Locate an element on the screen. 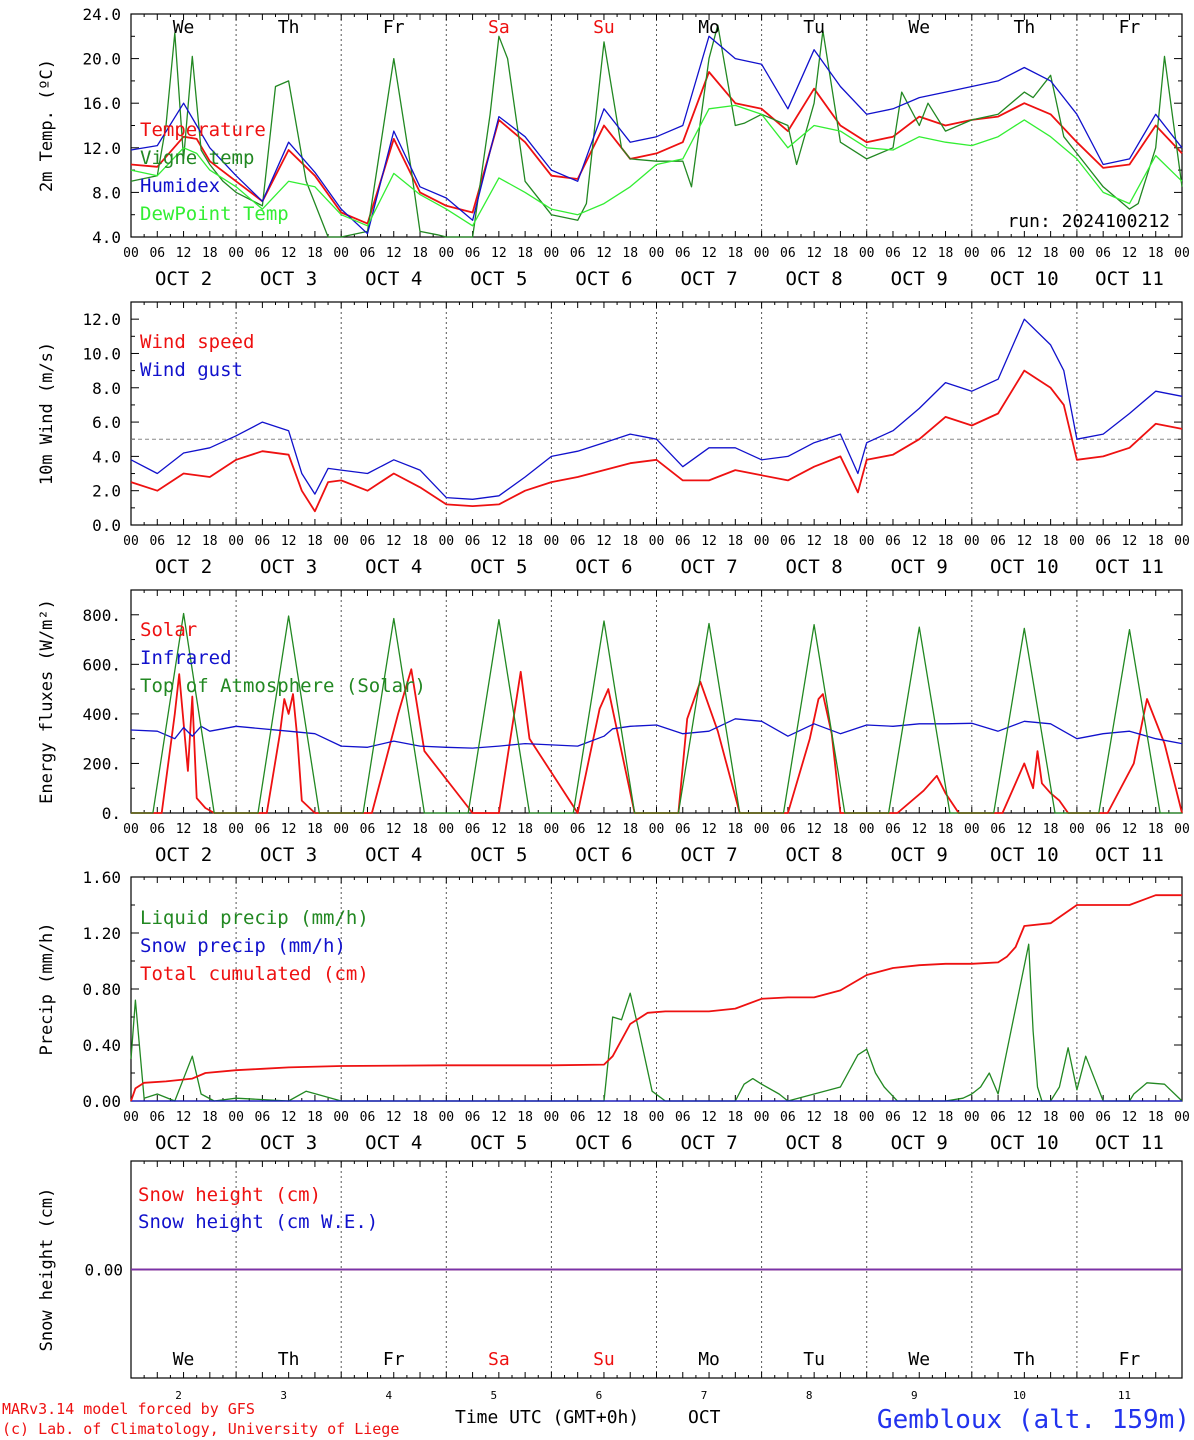 The height and width of the screenshot is (1440, 1194). legend-temperature-0: Temperature is located at coordinates (203, 130).